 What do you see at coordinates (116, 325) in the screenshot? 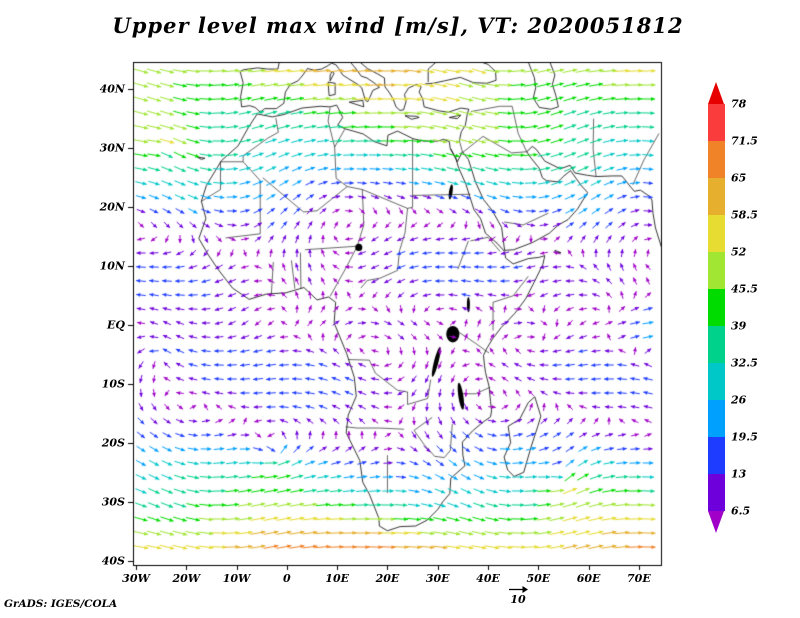
I see `y-tick-label: EQ` at bounding box center [116, 325].